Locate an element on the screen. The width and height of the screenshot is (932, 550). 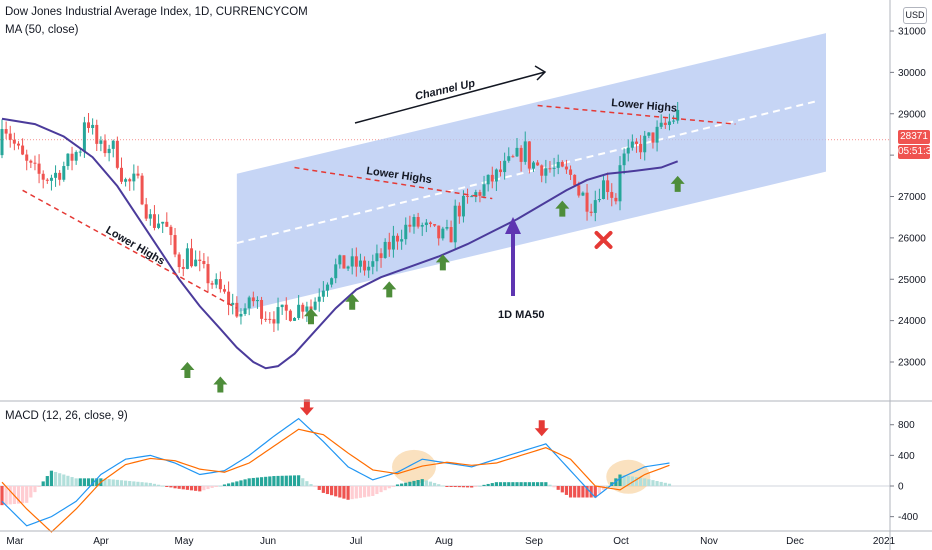
price-tick-label: 31000 is located at coordinates (912, 32).